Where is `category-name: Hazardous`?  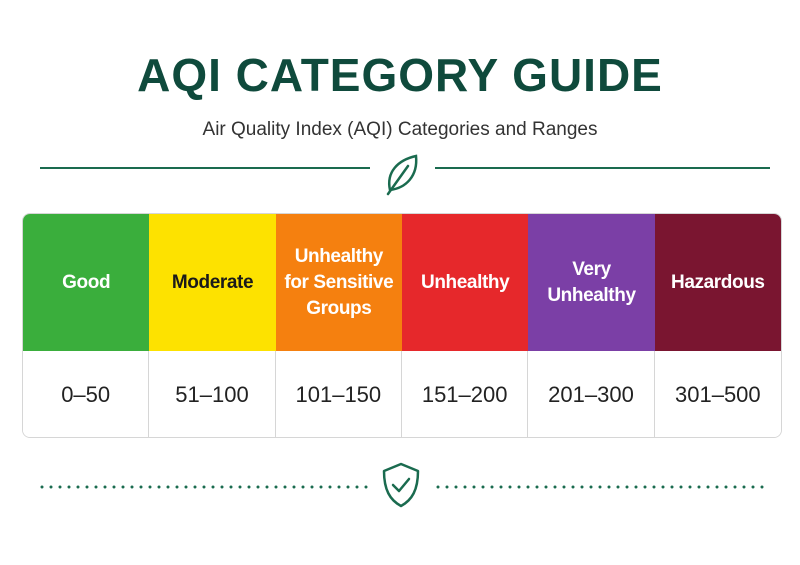 category-name: Hazardous is located at coordinates (717, 282).